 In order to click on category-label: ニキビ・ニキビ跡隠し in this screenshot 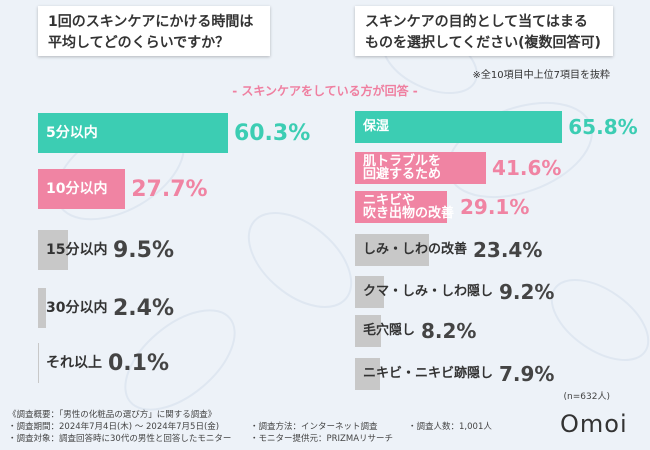, I will do `click(428, 373)`.